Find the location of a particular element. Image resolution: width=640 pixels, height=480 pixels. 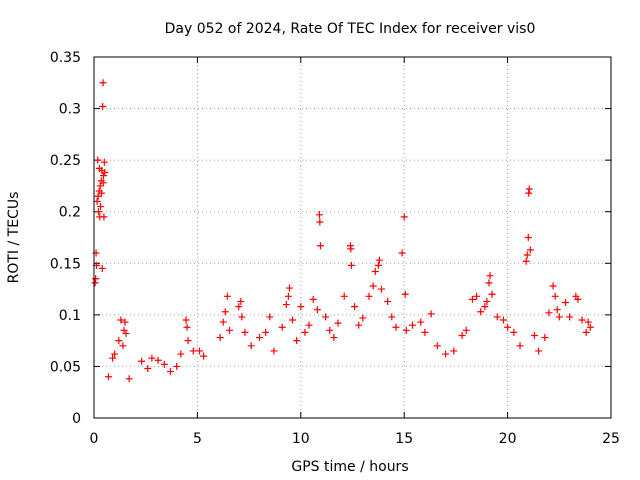

y-tick-label: 0.05 is located at coordinates (65, 367).